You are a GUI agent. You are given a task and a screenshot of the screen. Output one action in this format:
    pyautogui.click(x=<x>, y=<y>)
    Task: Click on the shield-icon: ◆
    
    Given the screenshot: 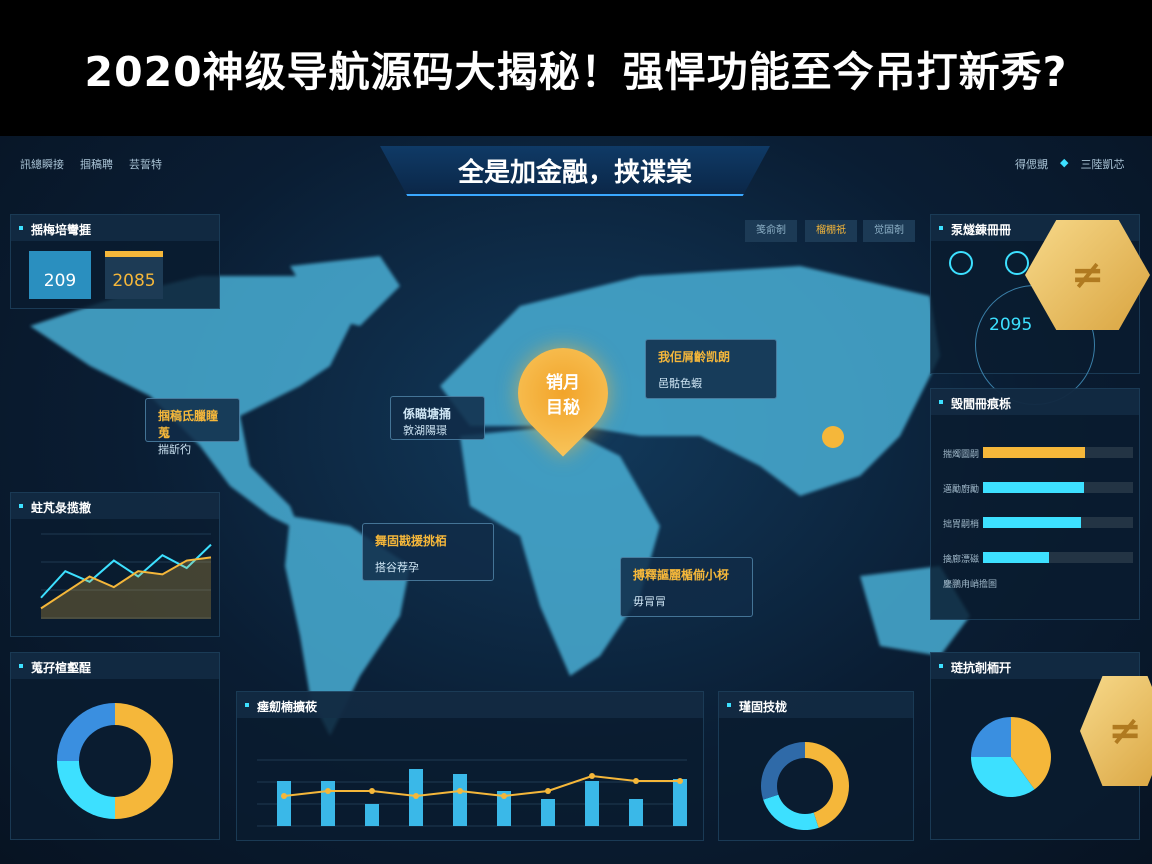 What is the action you would take?
    pyautogui.click(x=1064, y=162)
    